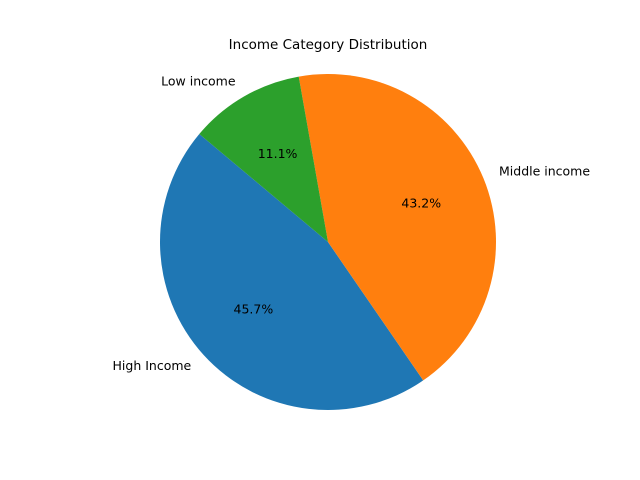 This screenshot has width=640, height=480. I want to click on slice-label-high-income: High Income, so click(152, 365).